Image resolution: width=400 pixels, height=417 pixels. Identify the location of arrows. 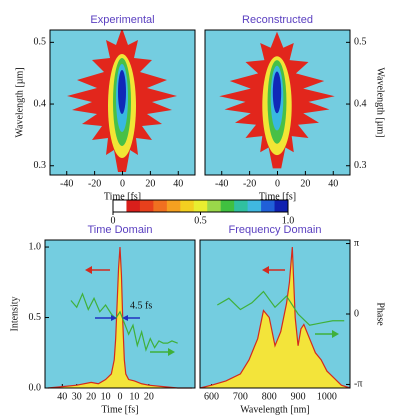
(212, 311).